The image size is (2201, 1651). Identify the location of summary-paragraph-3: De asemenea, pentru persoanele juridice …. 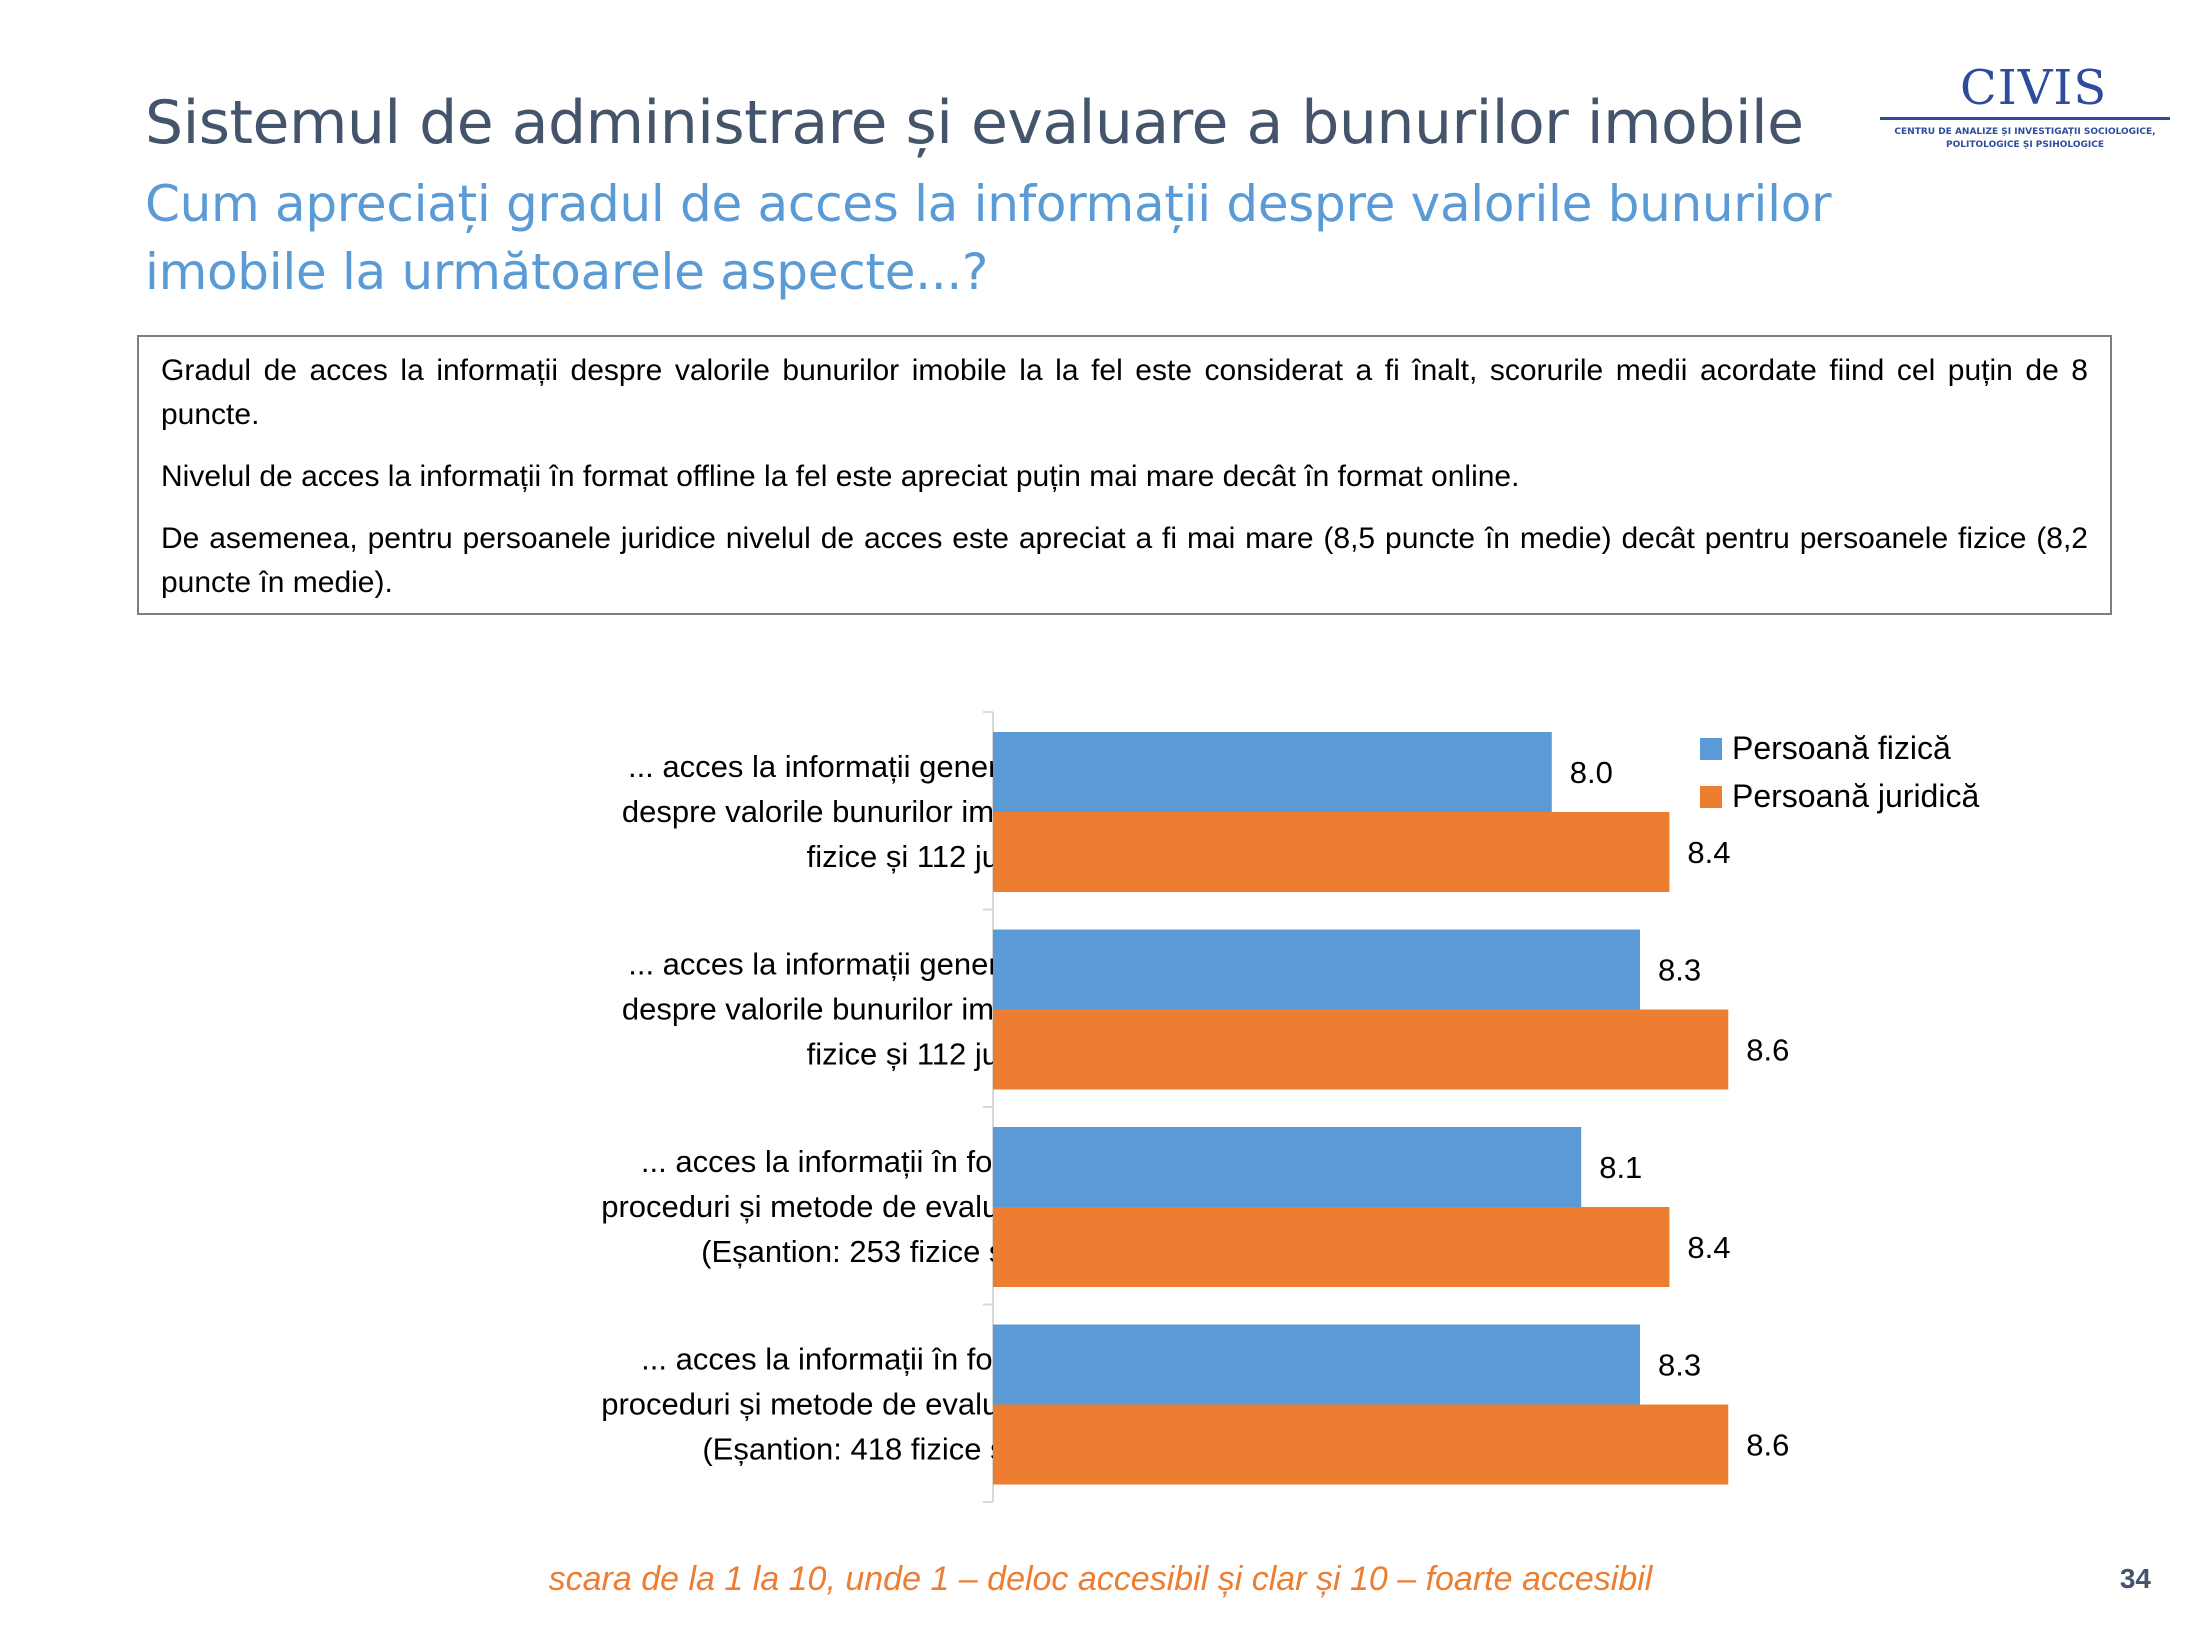
(1124, 560).